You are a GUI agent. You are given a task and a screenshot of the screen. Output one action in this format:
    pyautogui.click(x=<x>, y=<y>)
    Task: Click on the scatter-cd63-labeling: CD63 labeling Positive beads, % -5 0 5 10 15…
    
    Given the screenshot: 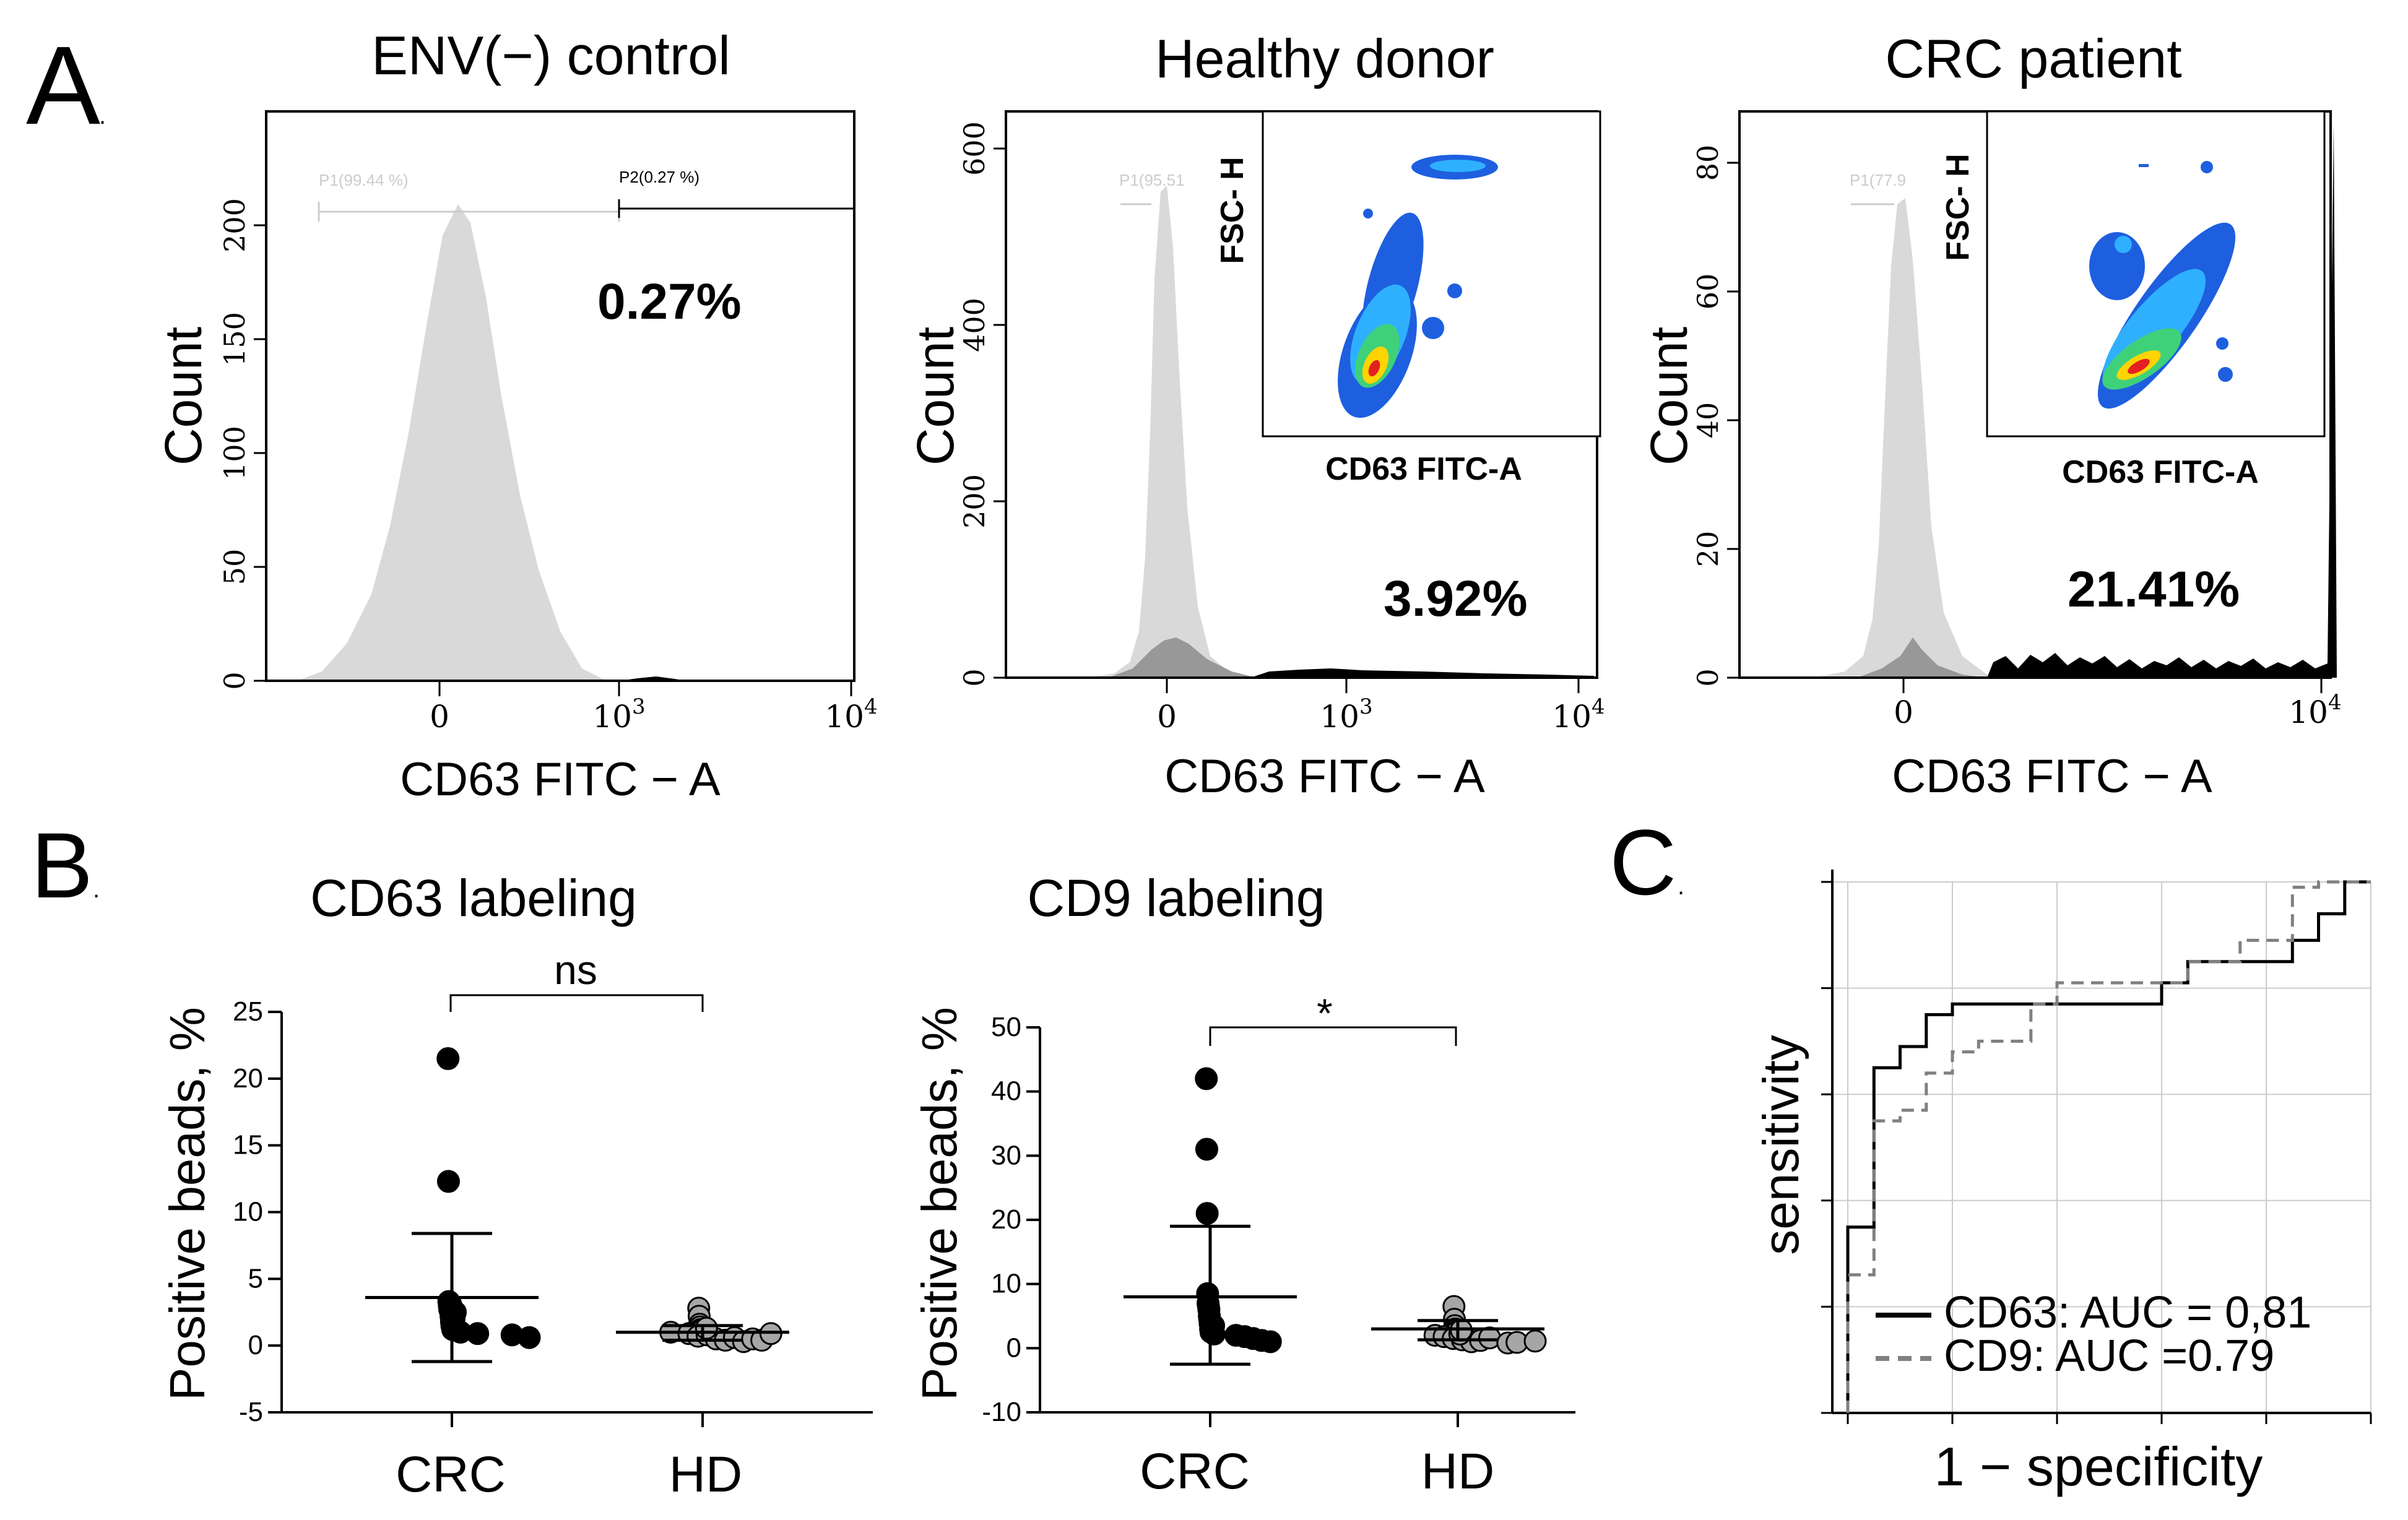 What is the action you would take?
    pyautogui.click(x=516, y=1186)
    